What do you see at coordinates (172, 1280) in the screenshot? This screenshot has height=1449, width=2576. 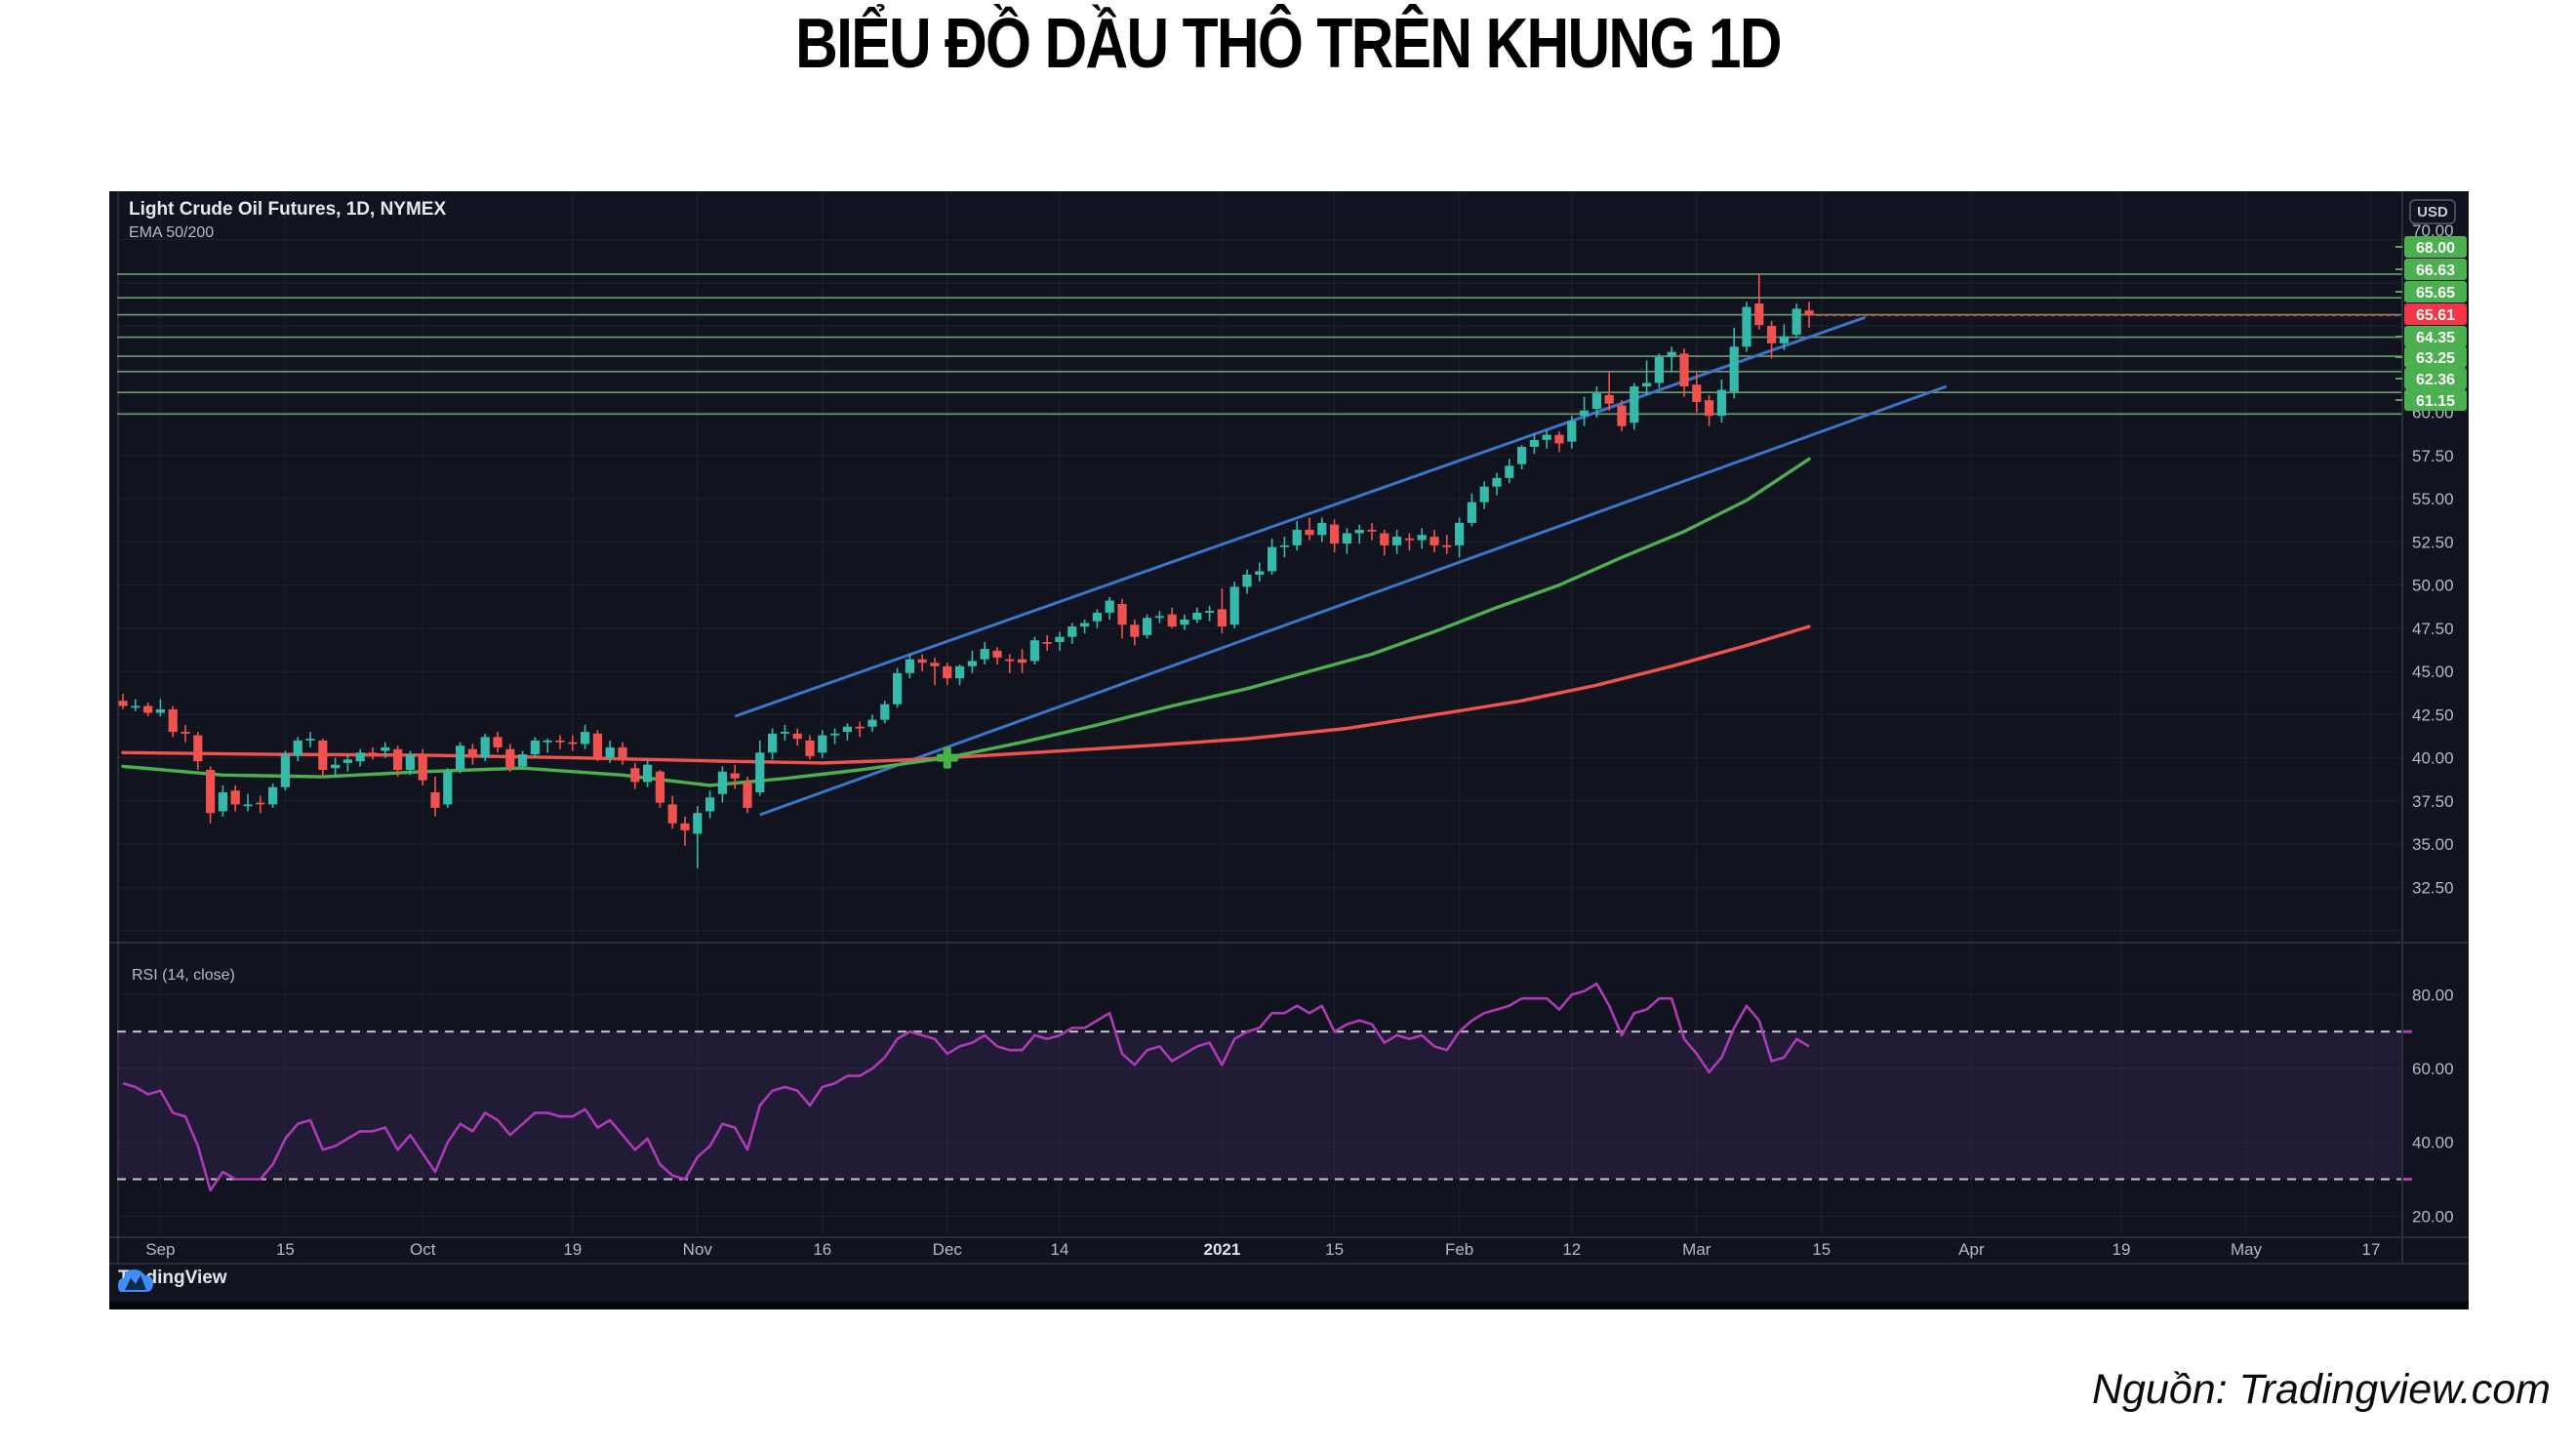 I see `tradingview-watermark: TradingView` at bounding box center [172, 1280].